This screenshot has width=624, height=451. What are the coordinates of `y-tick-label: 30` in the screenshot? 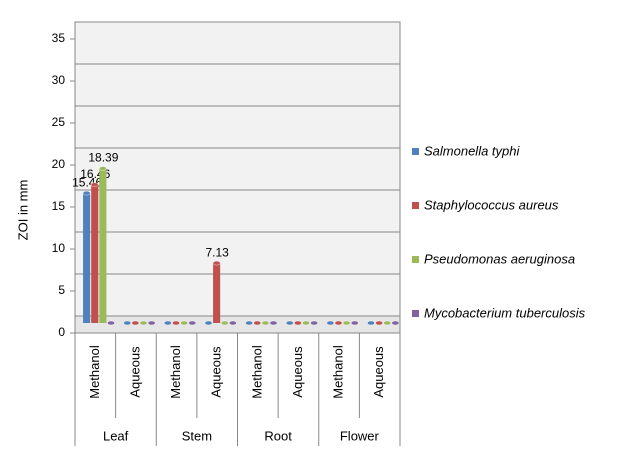 It's located at (59, 80).